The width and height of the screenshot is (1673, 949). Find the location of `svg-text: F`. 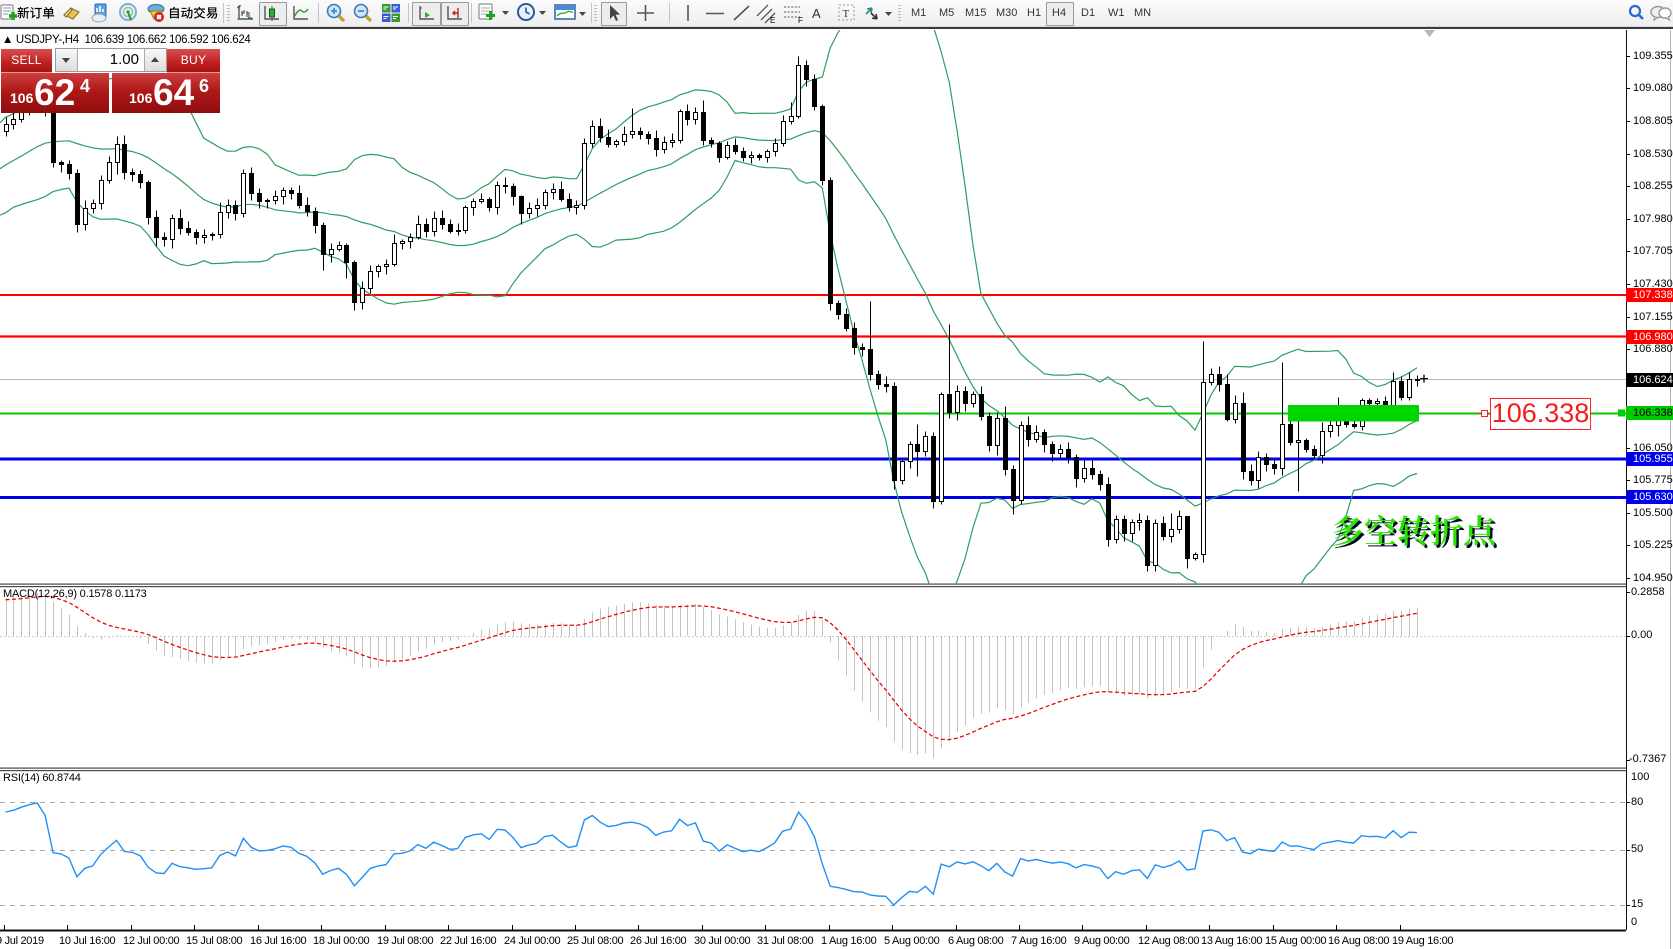

svg-text: F is located at coordinates (800, 20).